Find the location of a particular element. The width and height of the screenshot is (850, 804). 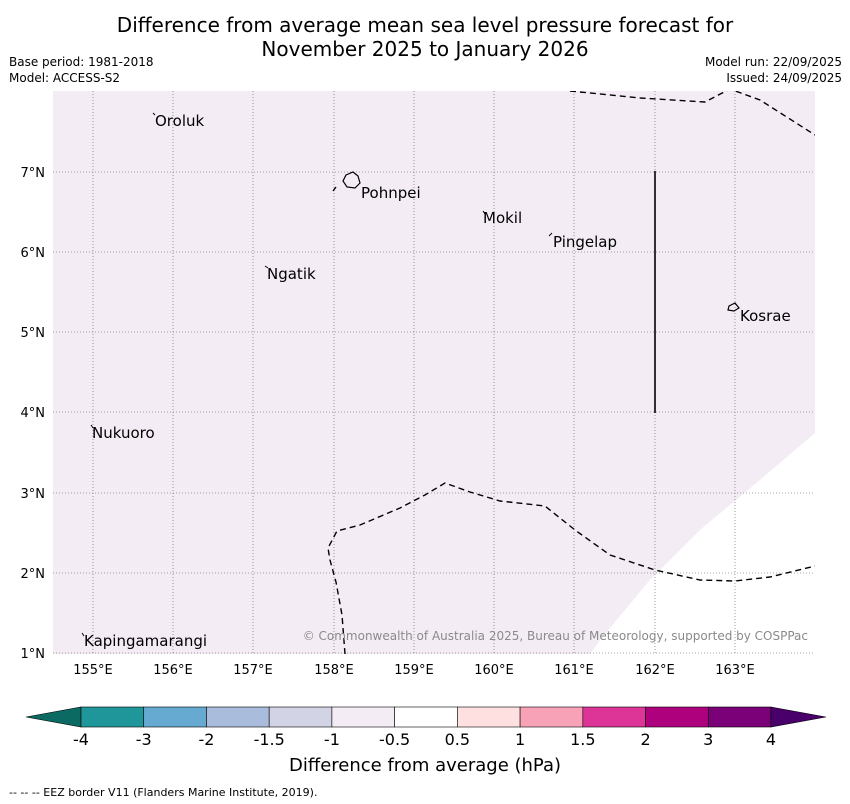

kosrae-island-outline is located at coordinates (733, 307).